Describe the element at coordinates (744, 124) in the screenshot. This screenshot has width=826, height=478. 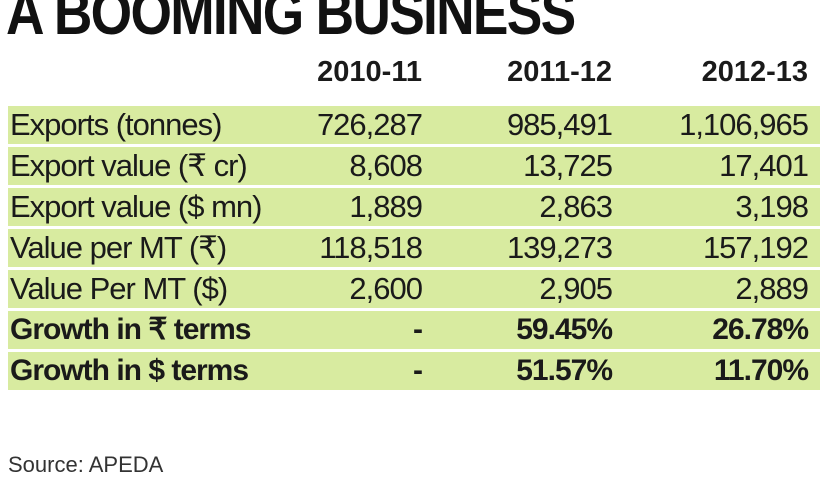
I see `table-cell: 1,106,965` at that location.